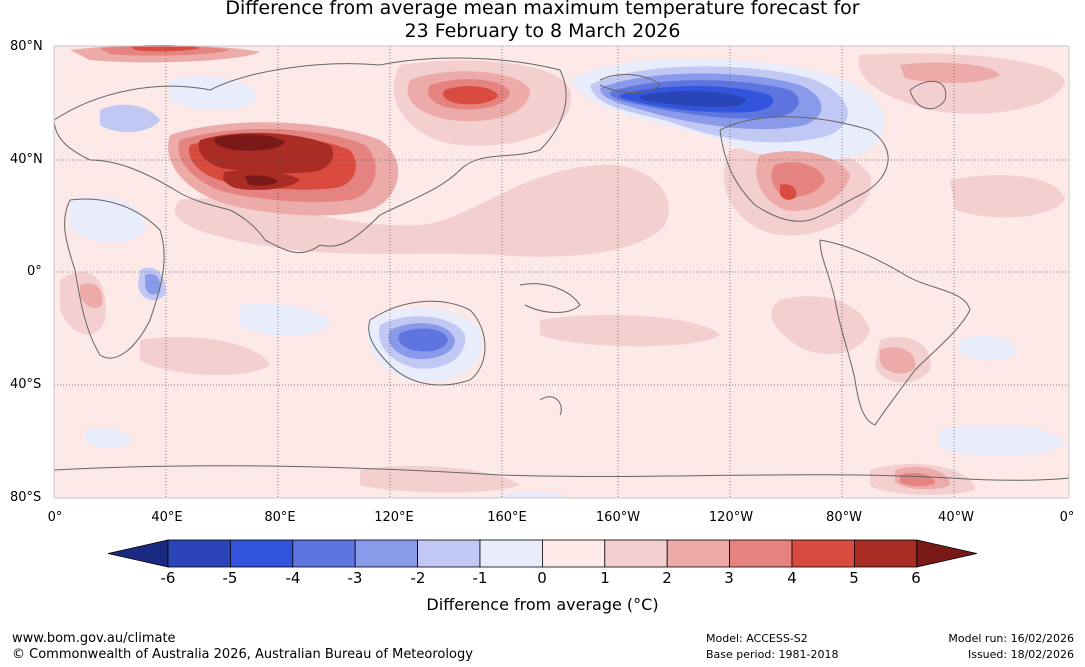  What do you see at coordinates (956, 517) in the screenshot?
I see `lon-label-40w: 40°W` at bounding box center [956, 517].